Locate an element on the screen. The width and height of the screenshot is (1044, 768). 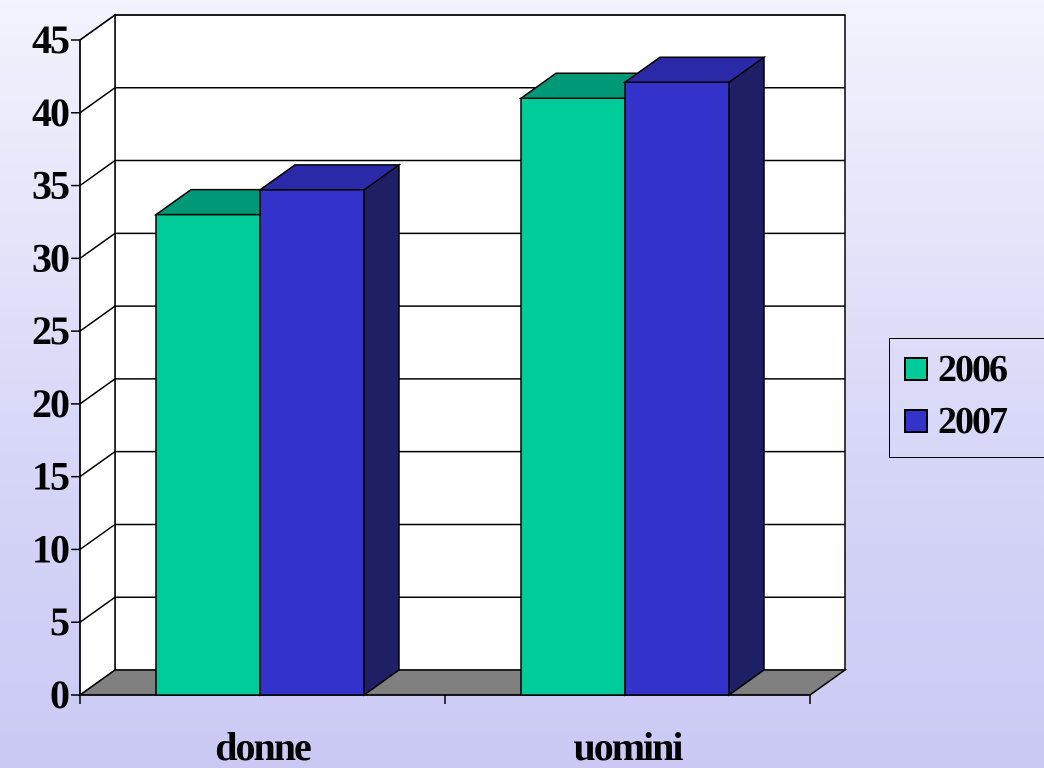
y-tick-label-35: 35 is located at coordinates (50, 185).